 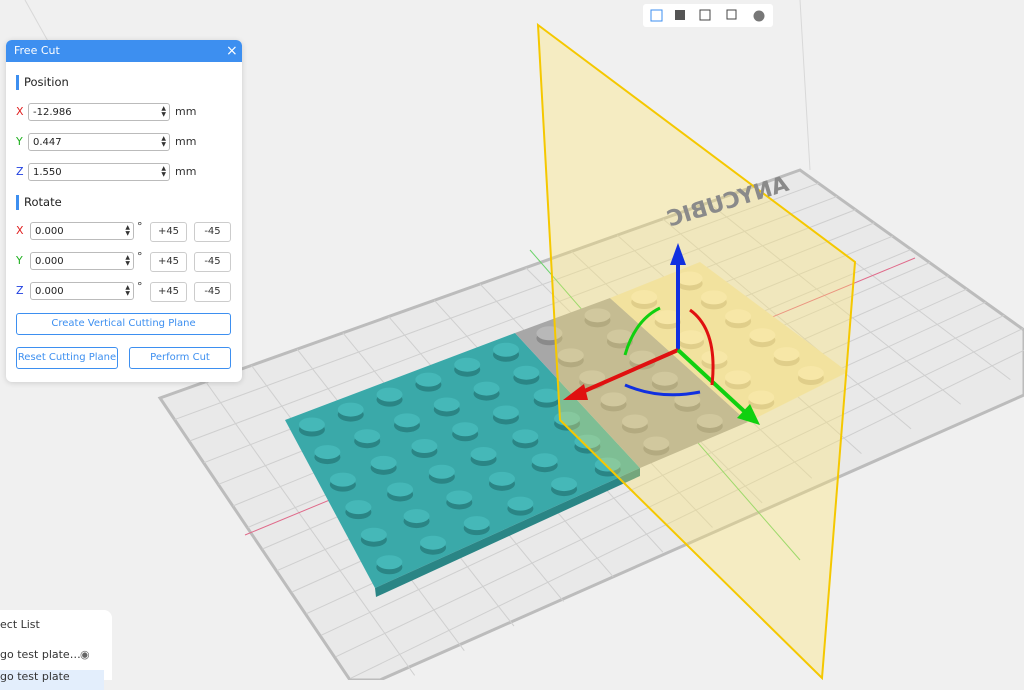 What do you see at coordinates (656, 15) in the screenshot?
I see `icon-view` at bounding box center [656, 15].